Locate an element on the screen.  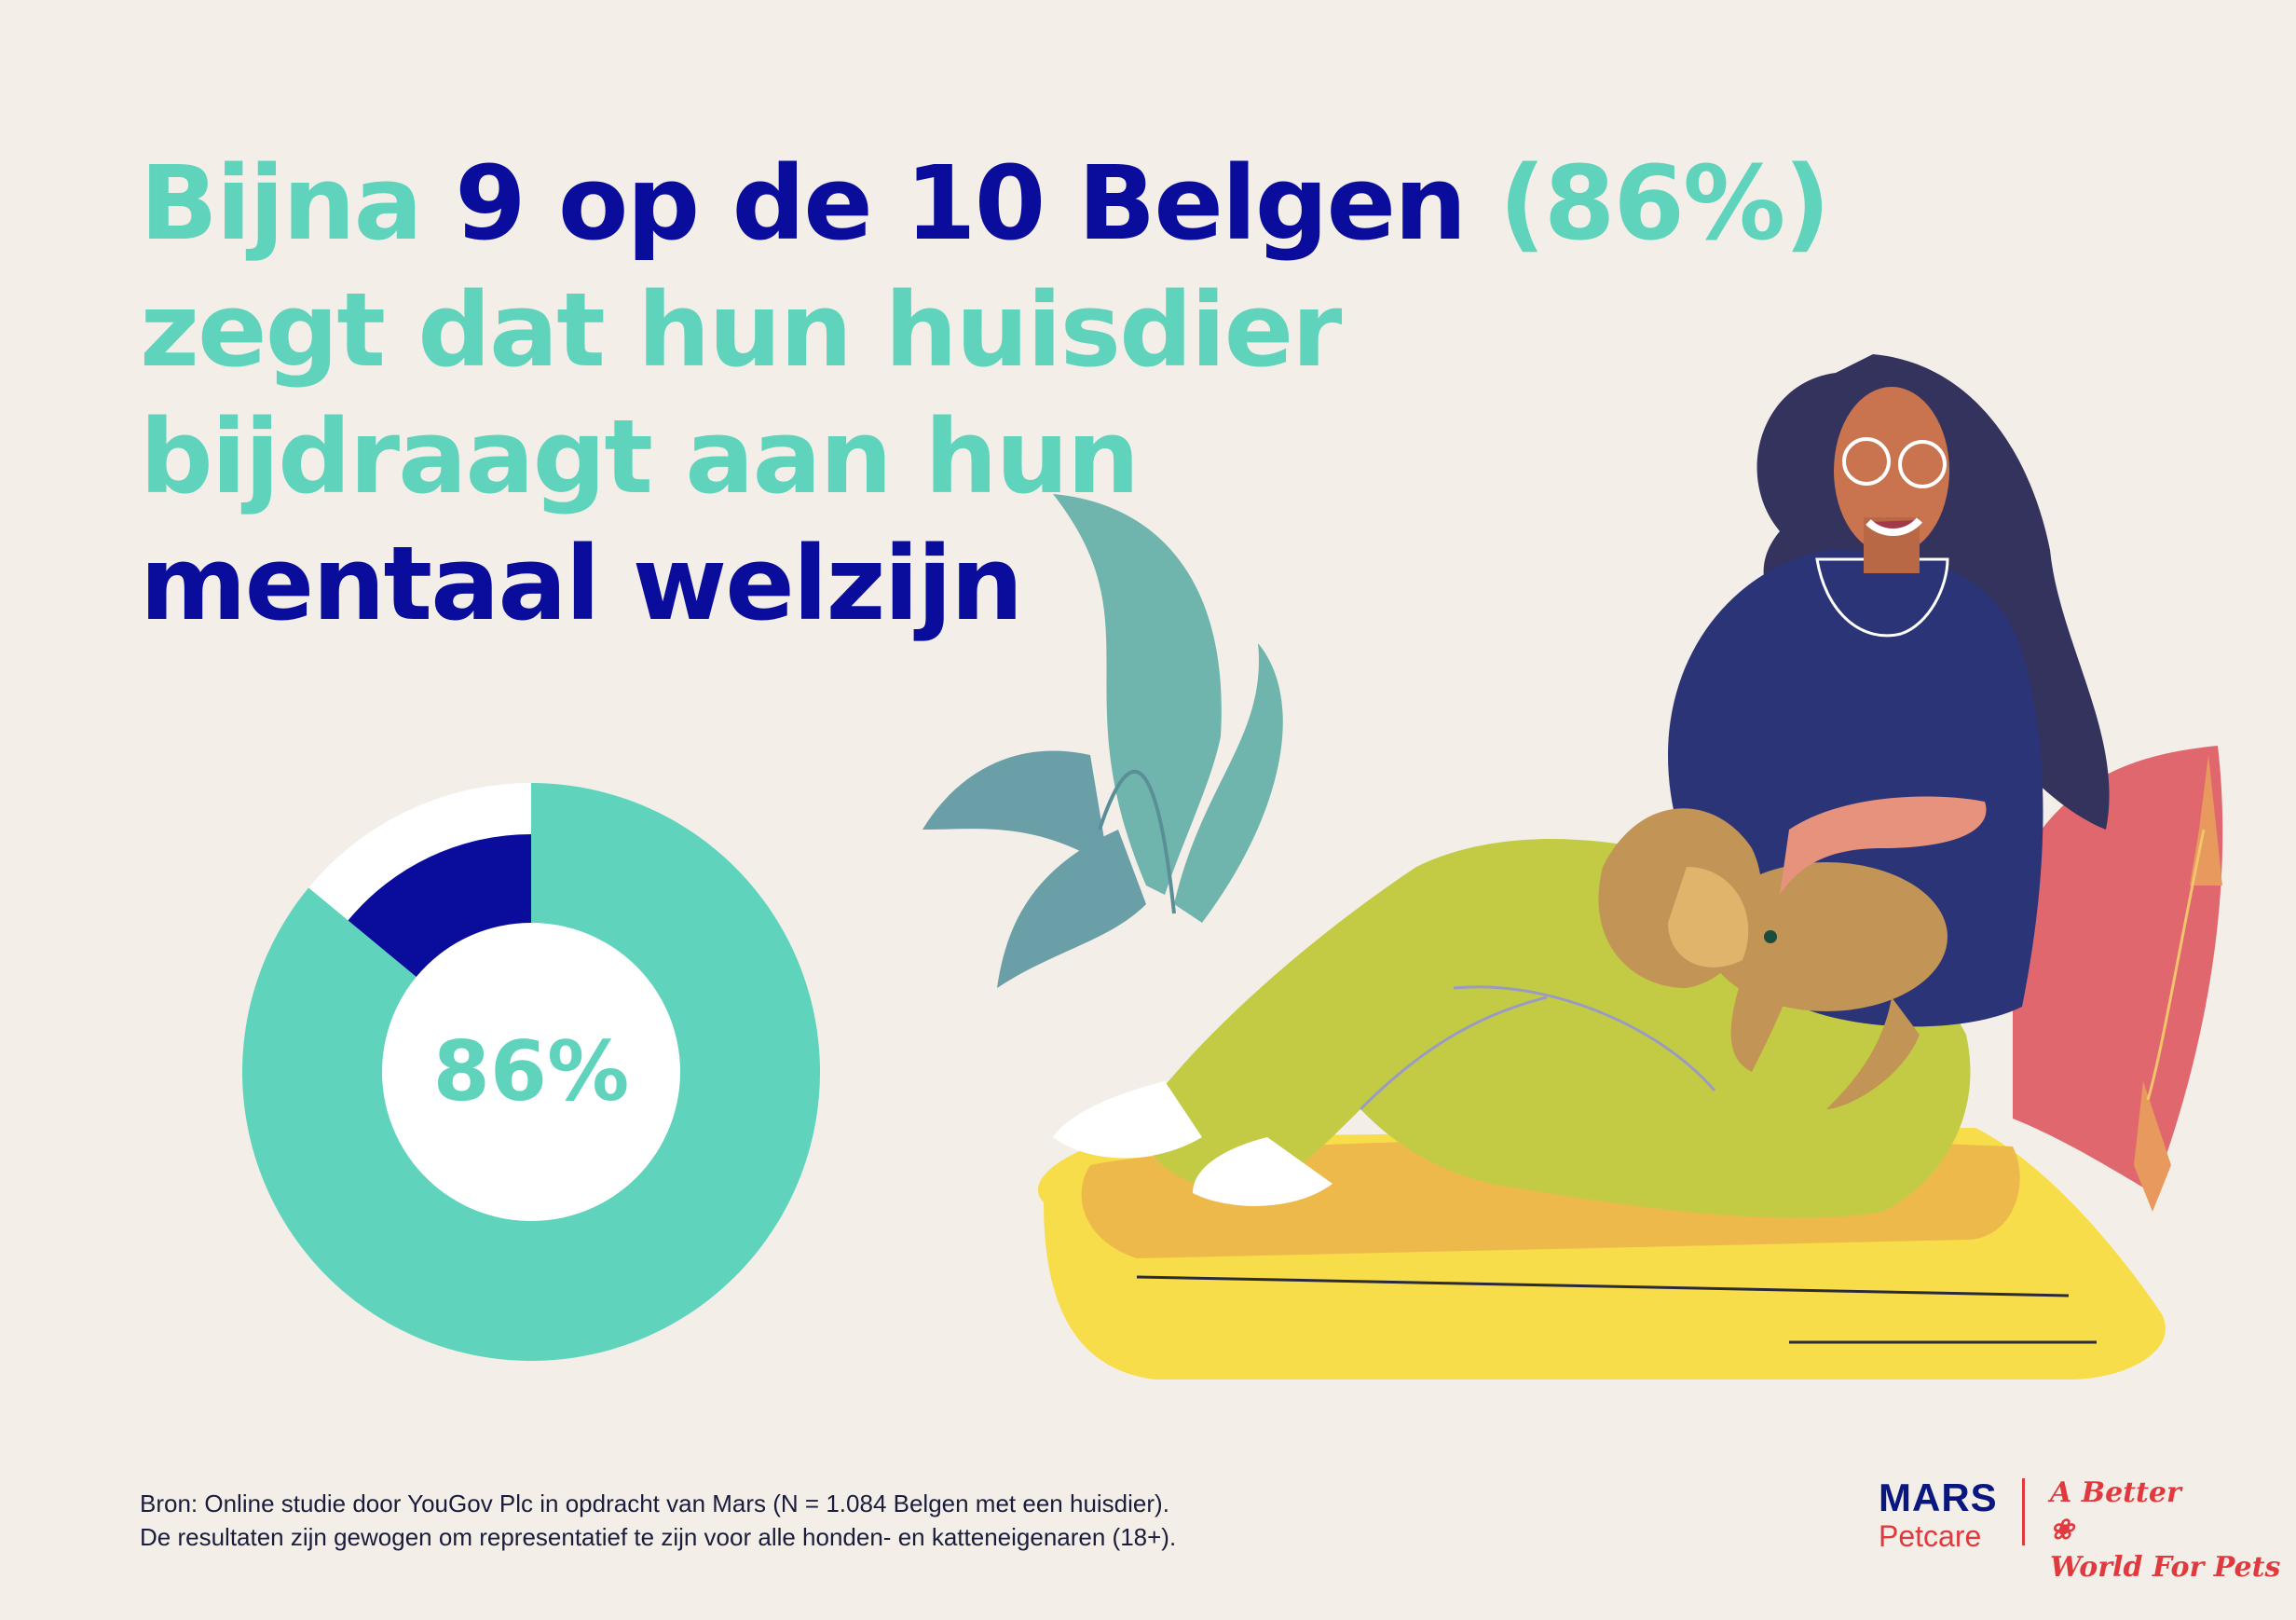
mars-petcare-logo: MARS Petcare is located at coordinates (1938, 1515).